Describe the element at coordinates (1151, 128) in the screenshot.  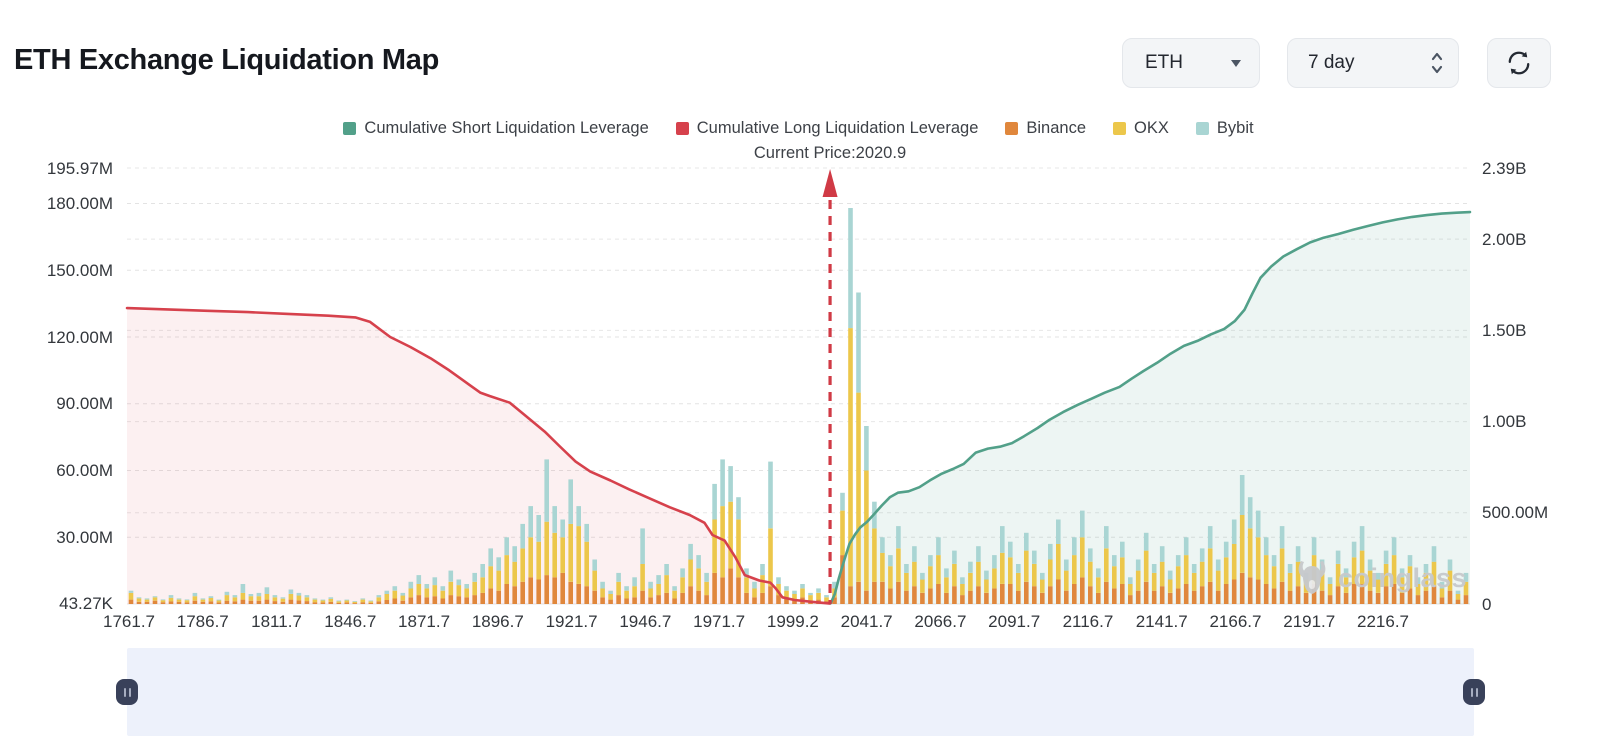
I see `legend-label-okx: OKX` at that location.